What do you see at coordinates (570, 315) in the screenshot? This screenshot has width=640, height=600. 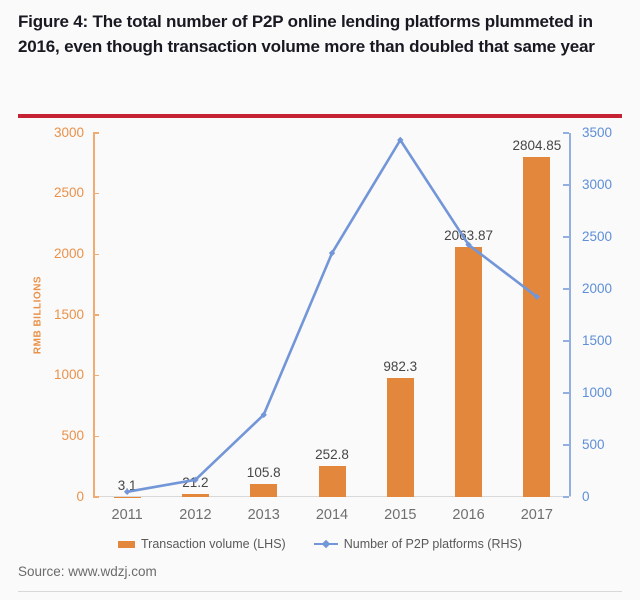 I see `right-y-axis-line` at bounding box center [570, 315].